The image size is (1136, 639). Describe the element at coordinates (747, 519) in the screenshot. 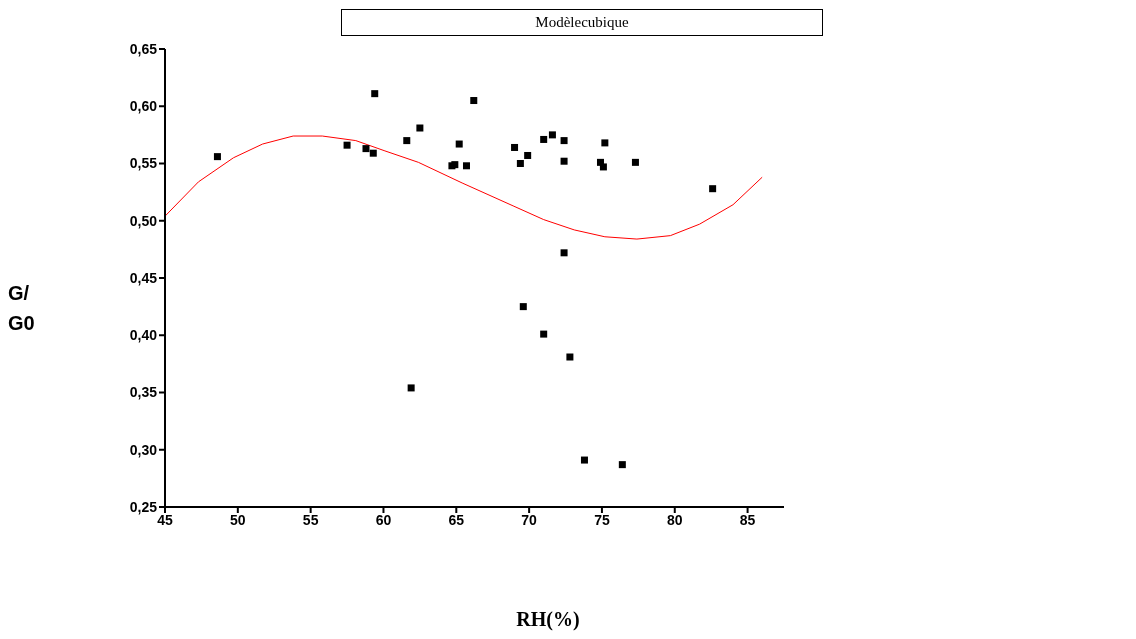

I see `x-tick-label: 85` at that location.